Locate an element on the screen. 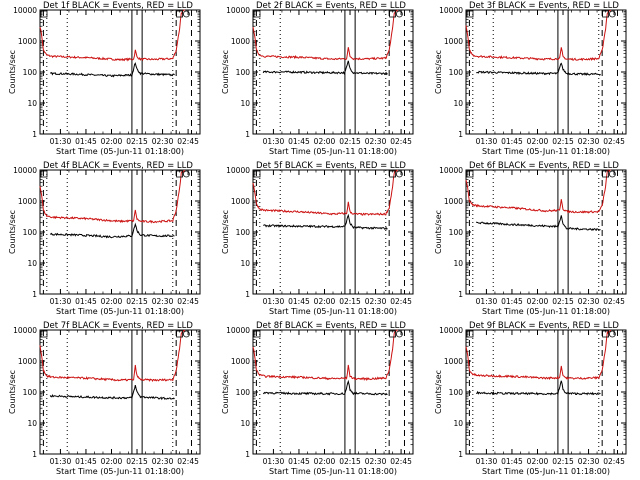  chart-title: Det 8f BLACK = Events, RED = LLD is located at coordinates (331, 326).